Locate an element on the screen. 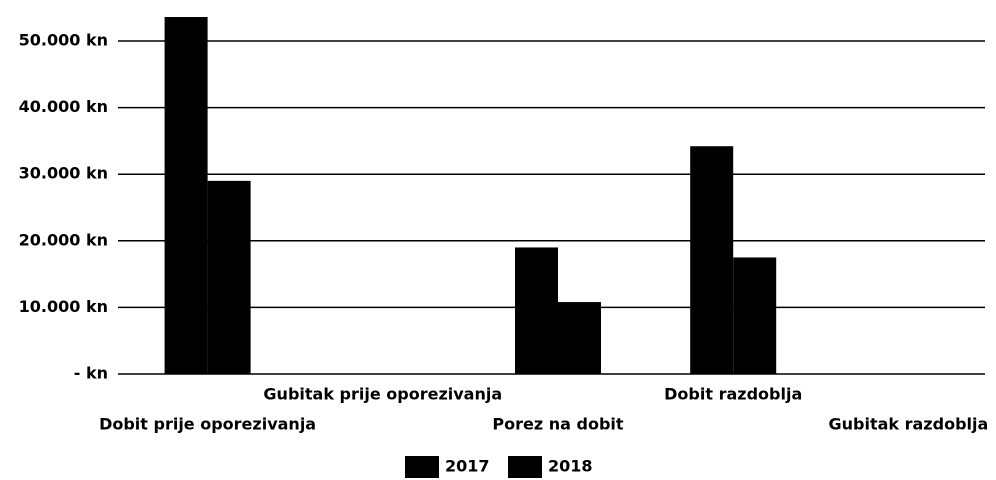  x-tick-label: Gubitak prije oporezivanja is located at coordinates (382, 394).